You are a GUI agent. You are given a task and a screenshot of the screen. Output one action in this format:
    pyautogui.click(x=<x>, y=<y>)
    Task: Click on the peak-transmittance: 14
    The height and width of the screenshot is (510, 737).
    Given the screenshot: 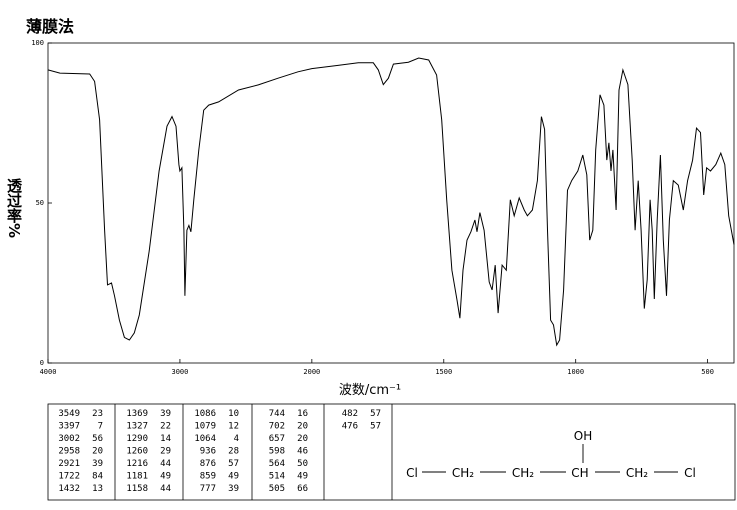 What is the action you would take?
    pyautogui.click(x=165, y=439)
    